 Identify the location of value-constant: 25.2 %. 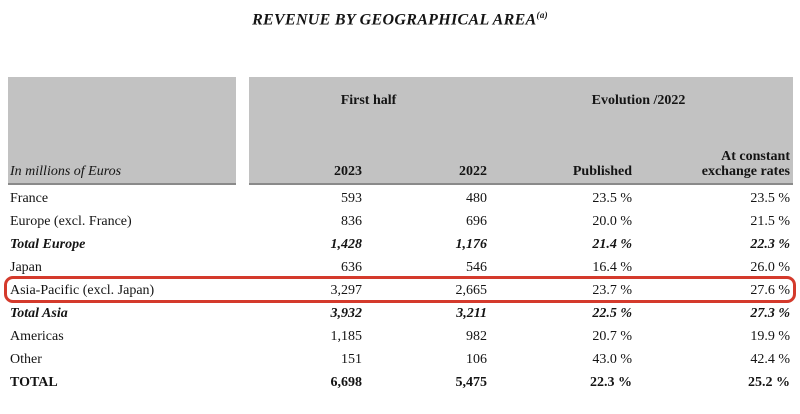
(769, 382).